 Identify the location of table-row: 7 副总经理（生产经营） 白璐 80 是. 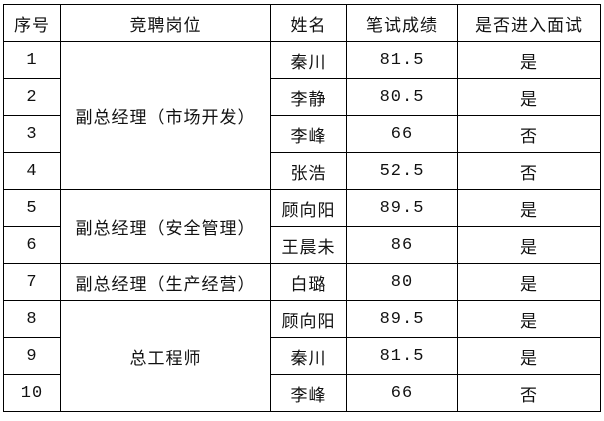
(302, 282).